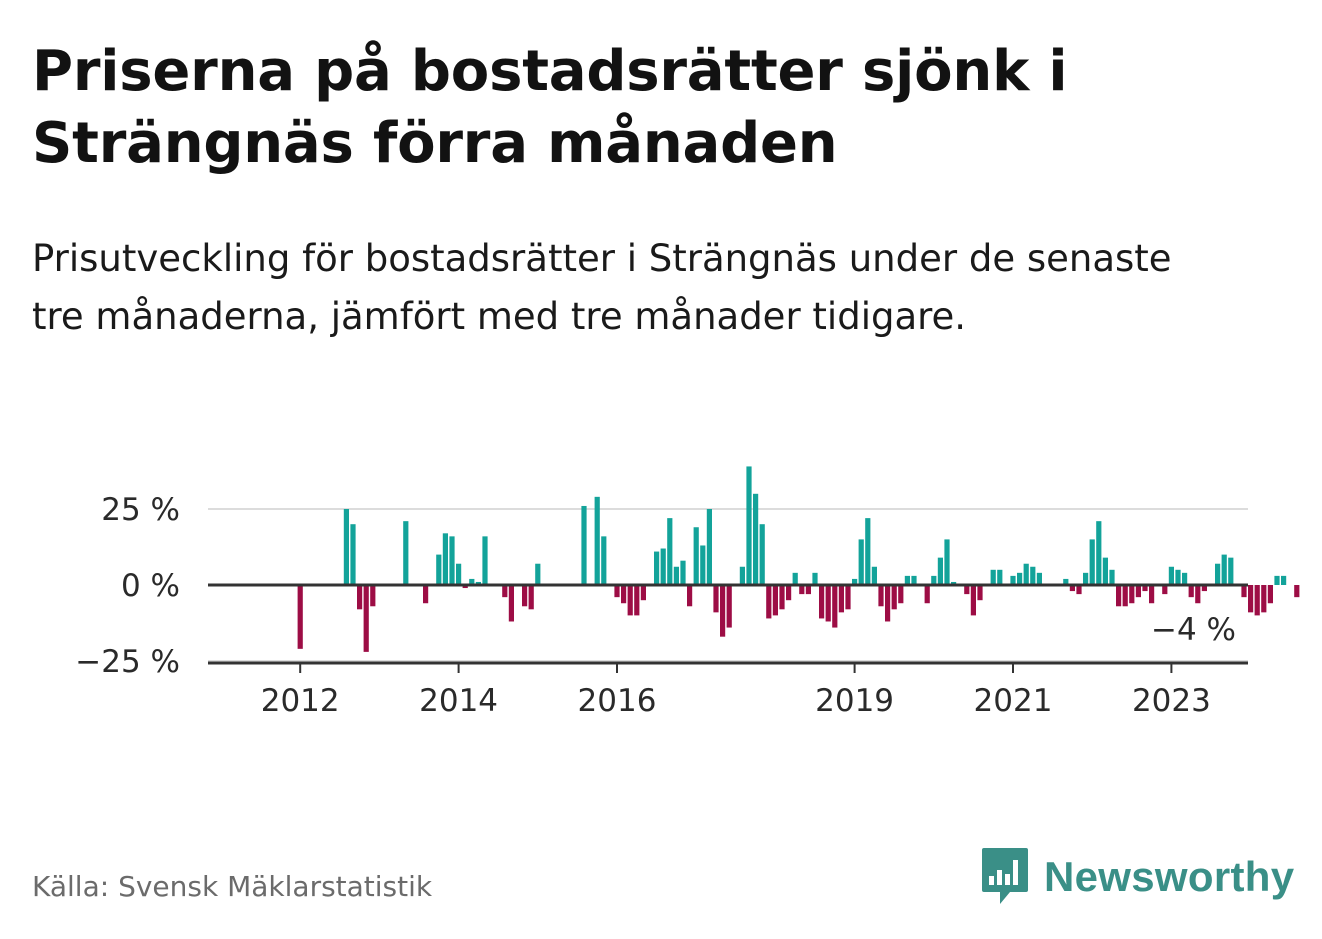 The height and width of the screenshot is (939, 1322). I want to click on last-value-label: −4 %, so click(1193, 630).